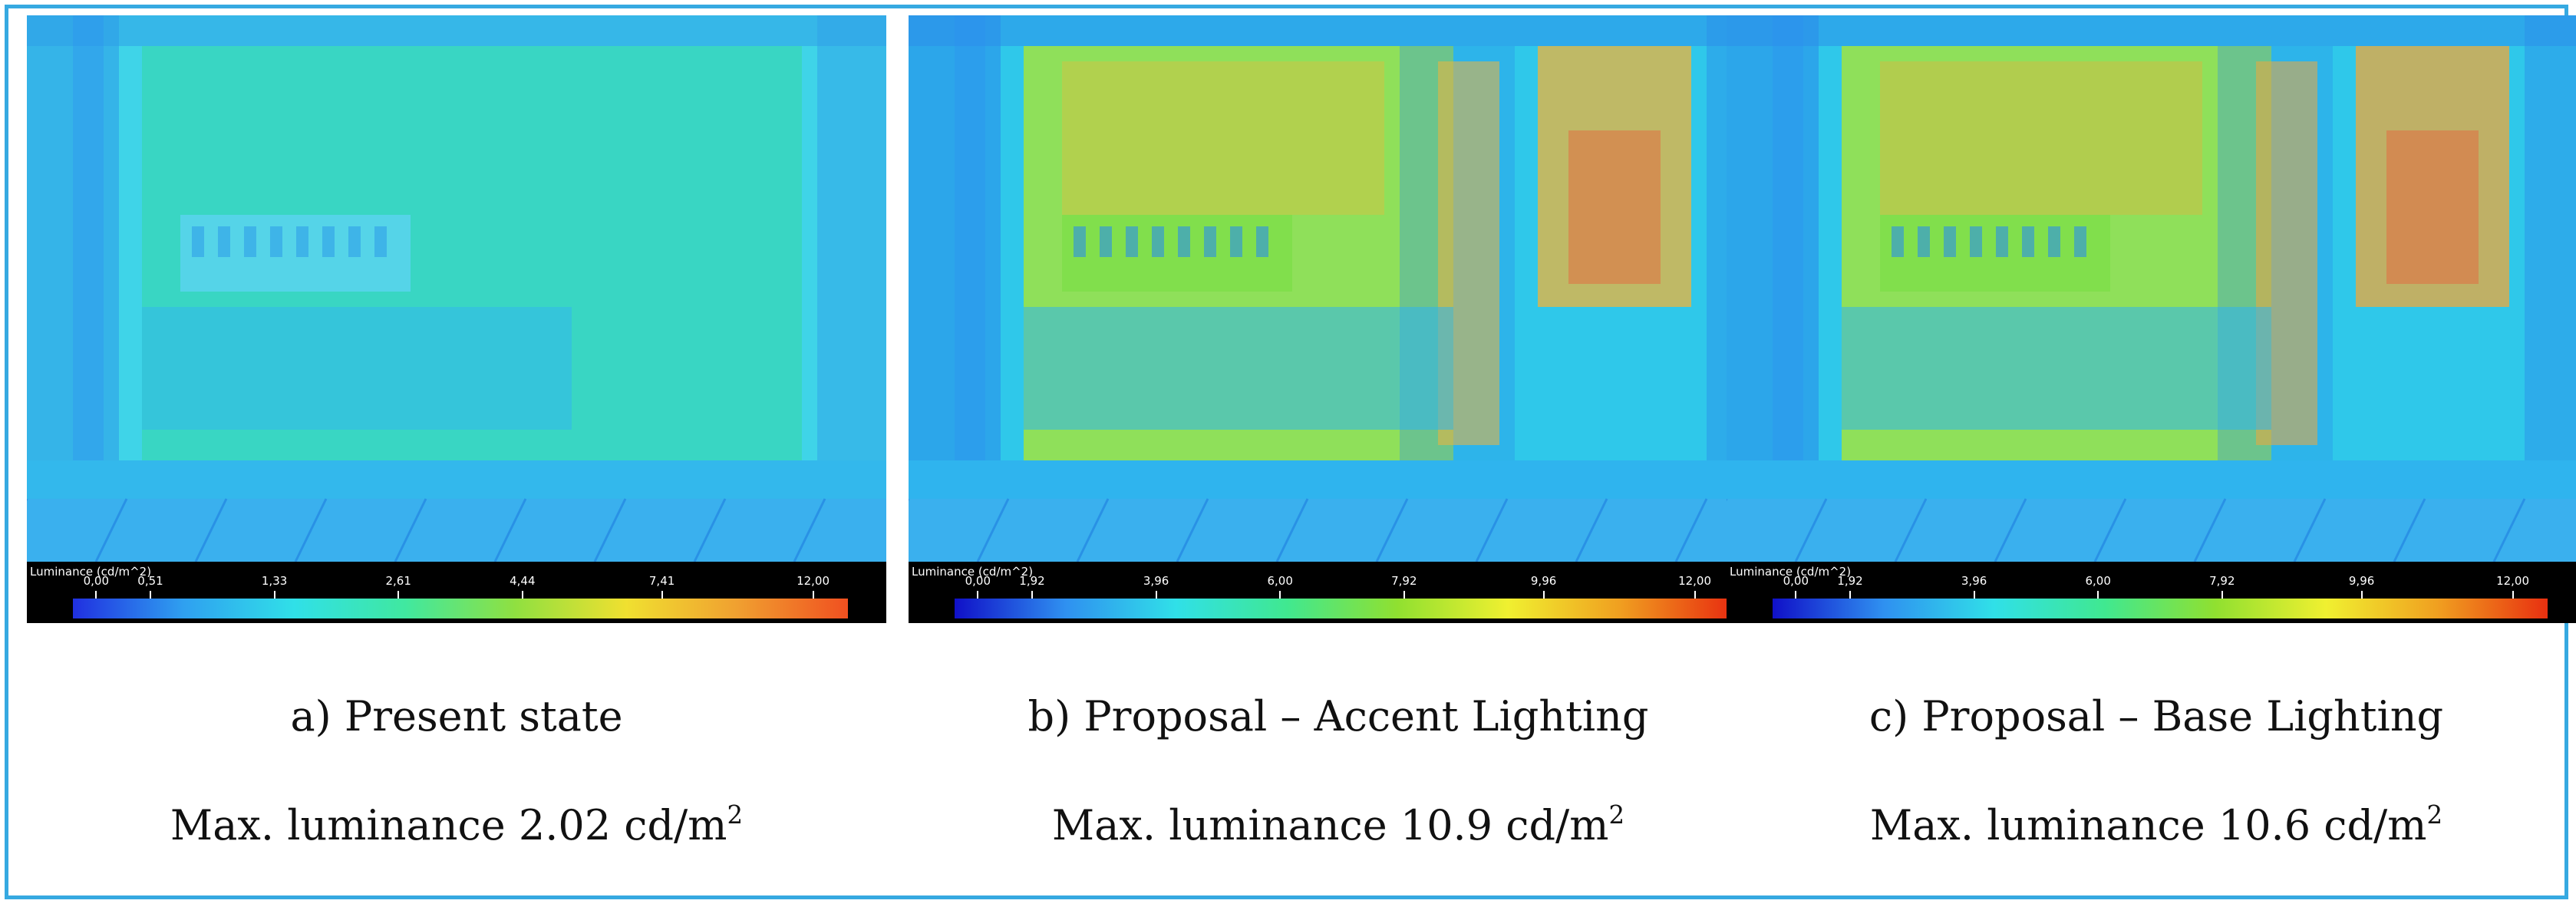  Describe the element at coordinates (661, 581) in the screenshot. I see `scale-tick-label: 7,41` at that location.